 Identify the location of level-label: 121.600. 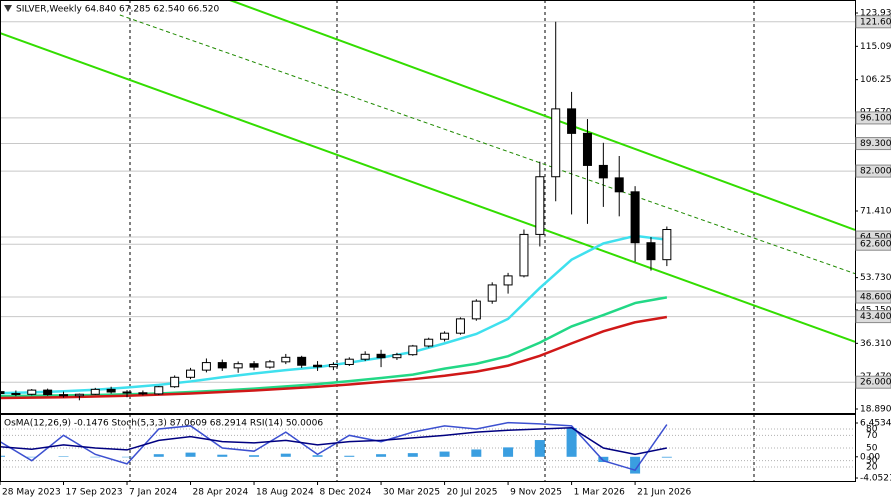
(875, 22).